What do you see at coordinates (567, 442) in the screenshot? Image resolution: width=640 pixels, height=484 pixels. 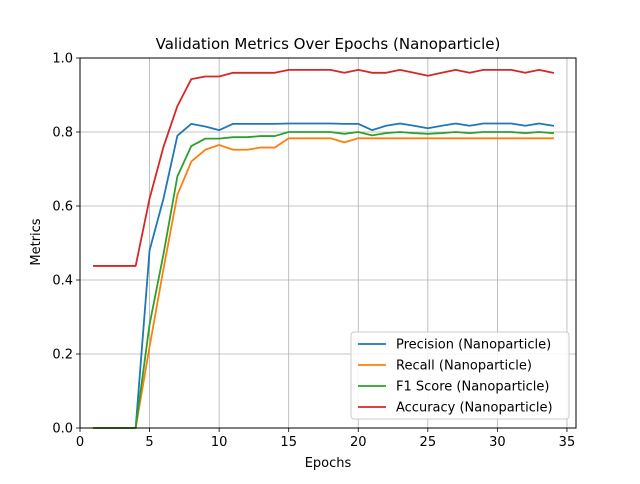 I see `x-tick-label-7: 35` at bounding box center [567, 442].